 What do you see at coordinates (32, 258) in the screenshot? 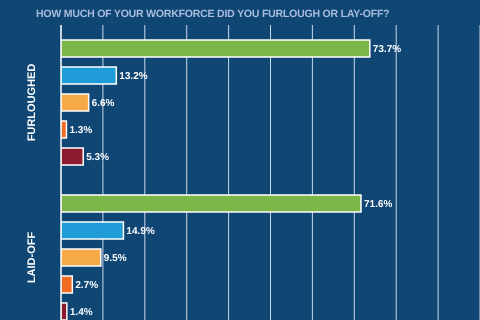
I see `y-tick-label: LAID-OFF` at bounding box center [32, 258].